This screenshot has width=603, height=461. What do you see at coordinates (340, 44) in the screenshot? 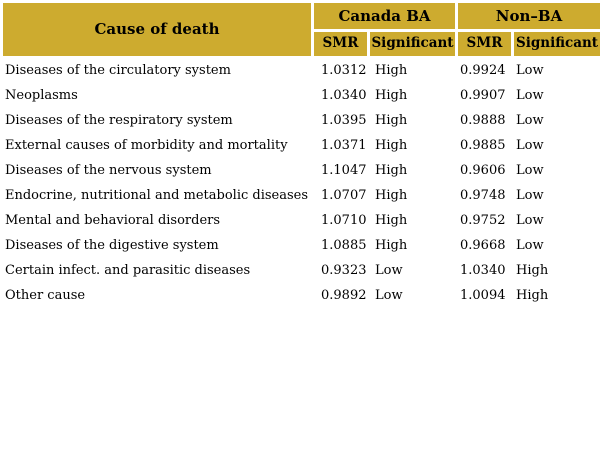
I see `table-header-canada-ba-smr: SMR` at bounding box center [340, 44].